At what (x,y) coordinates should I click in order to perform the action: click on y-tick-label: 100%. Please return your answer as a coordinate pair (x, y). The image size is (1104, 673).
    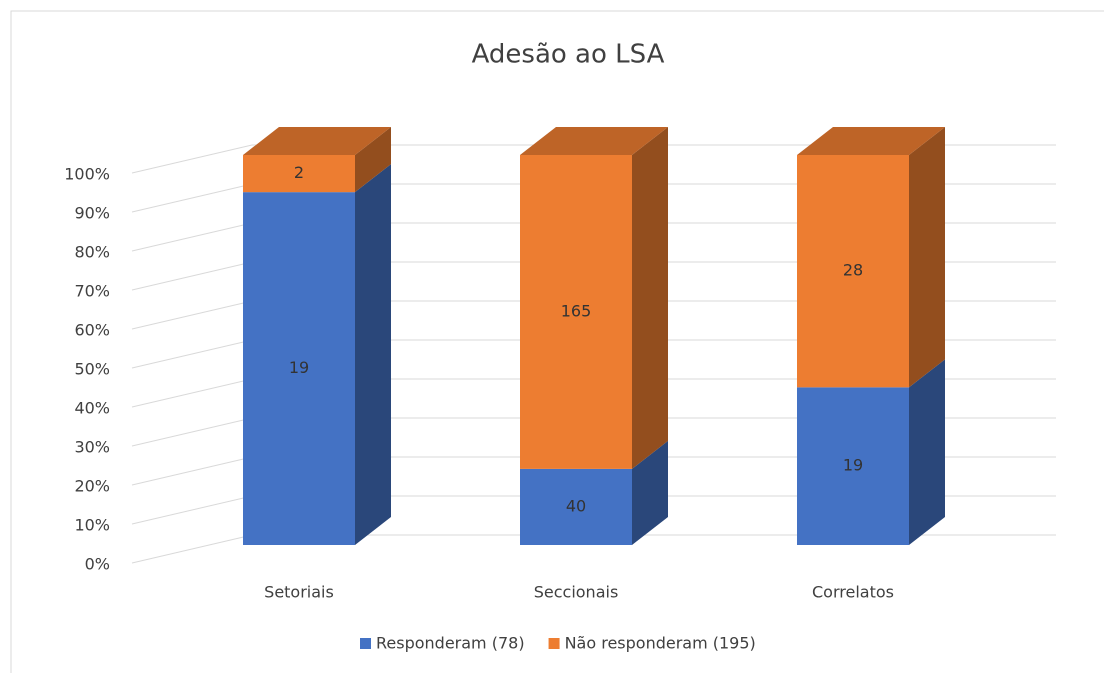
    Looking at the image, I should click on (87, 174).